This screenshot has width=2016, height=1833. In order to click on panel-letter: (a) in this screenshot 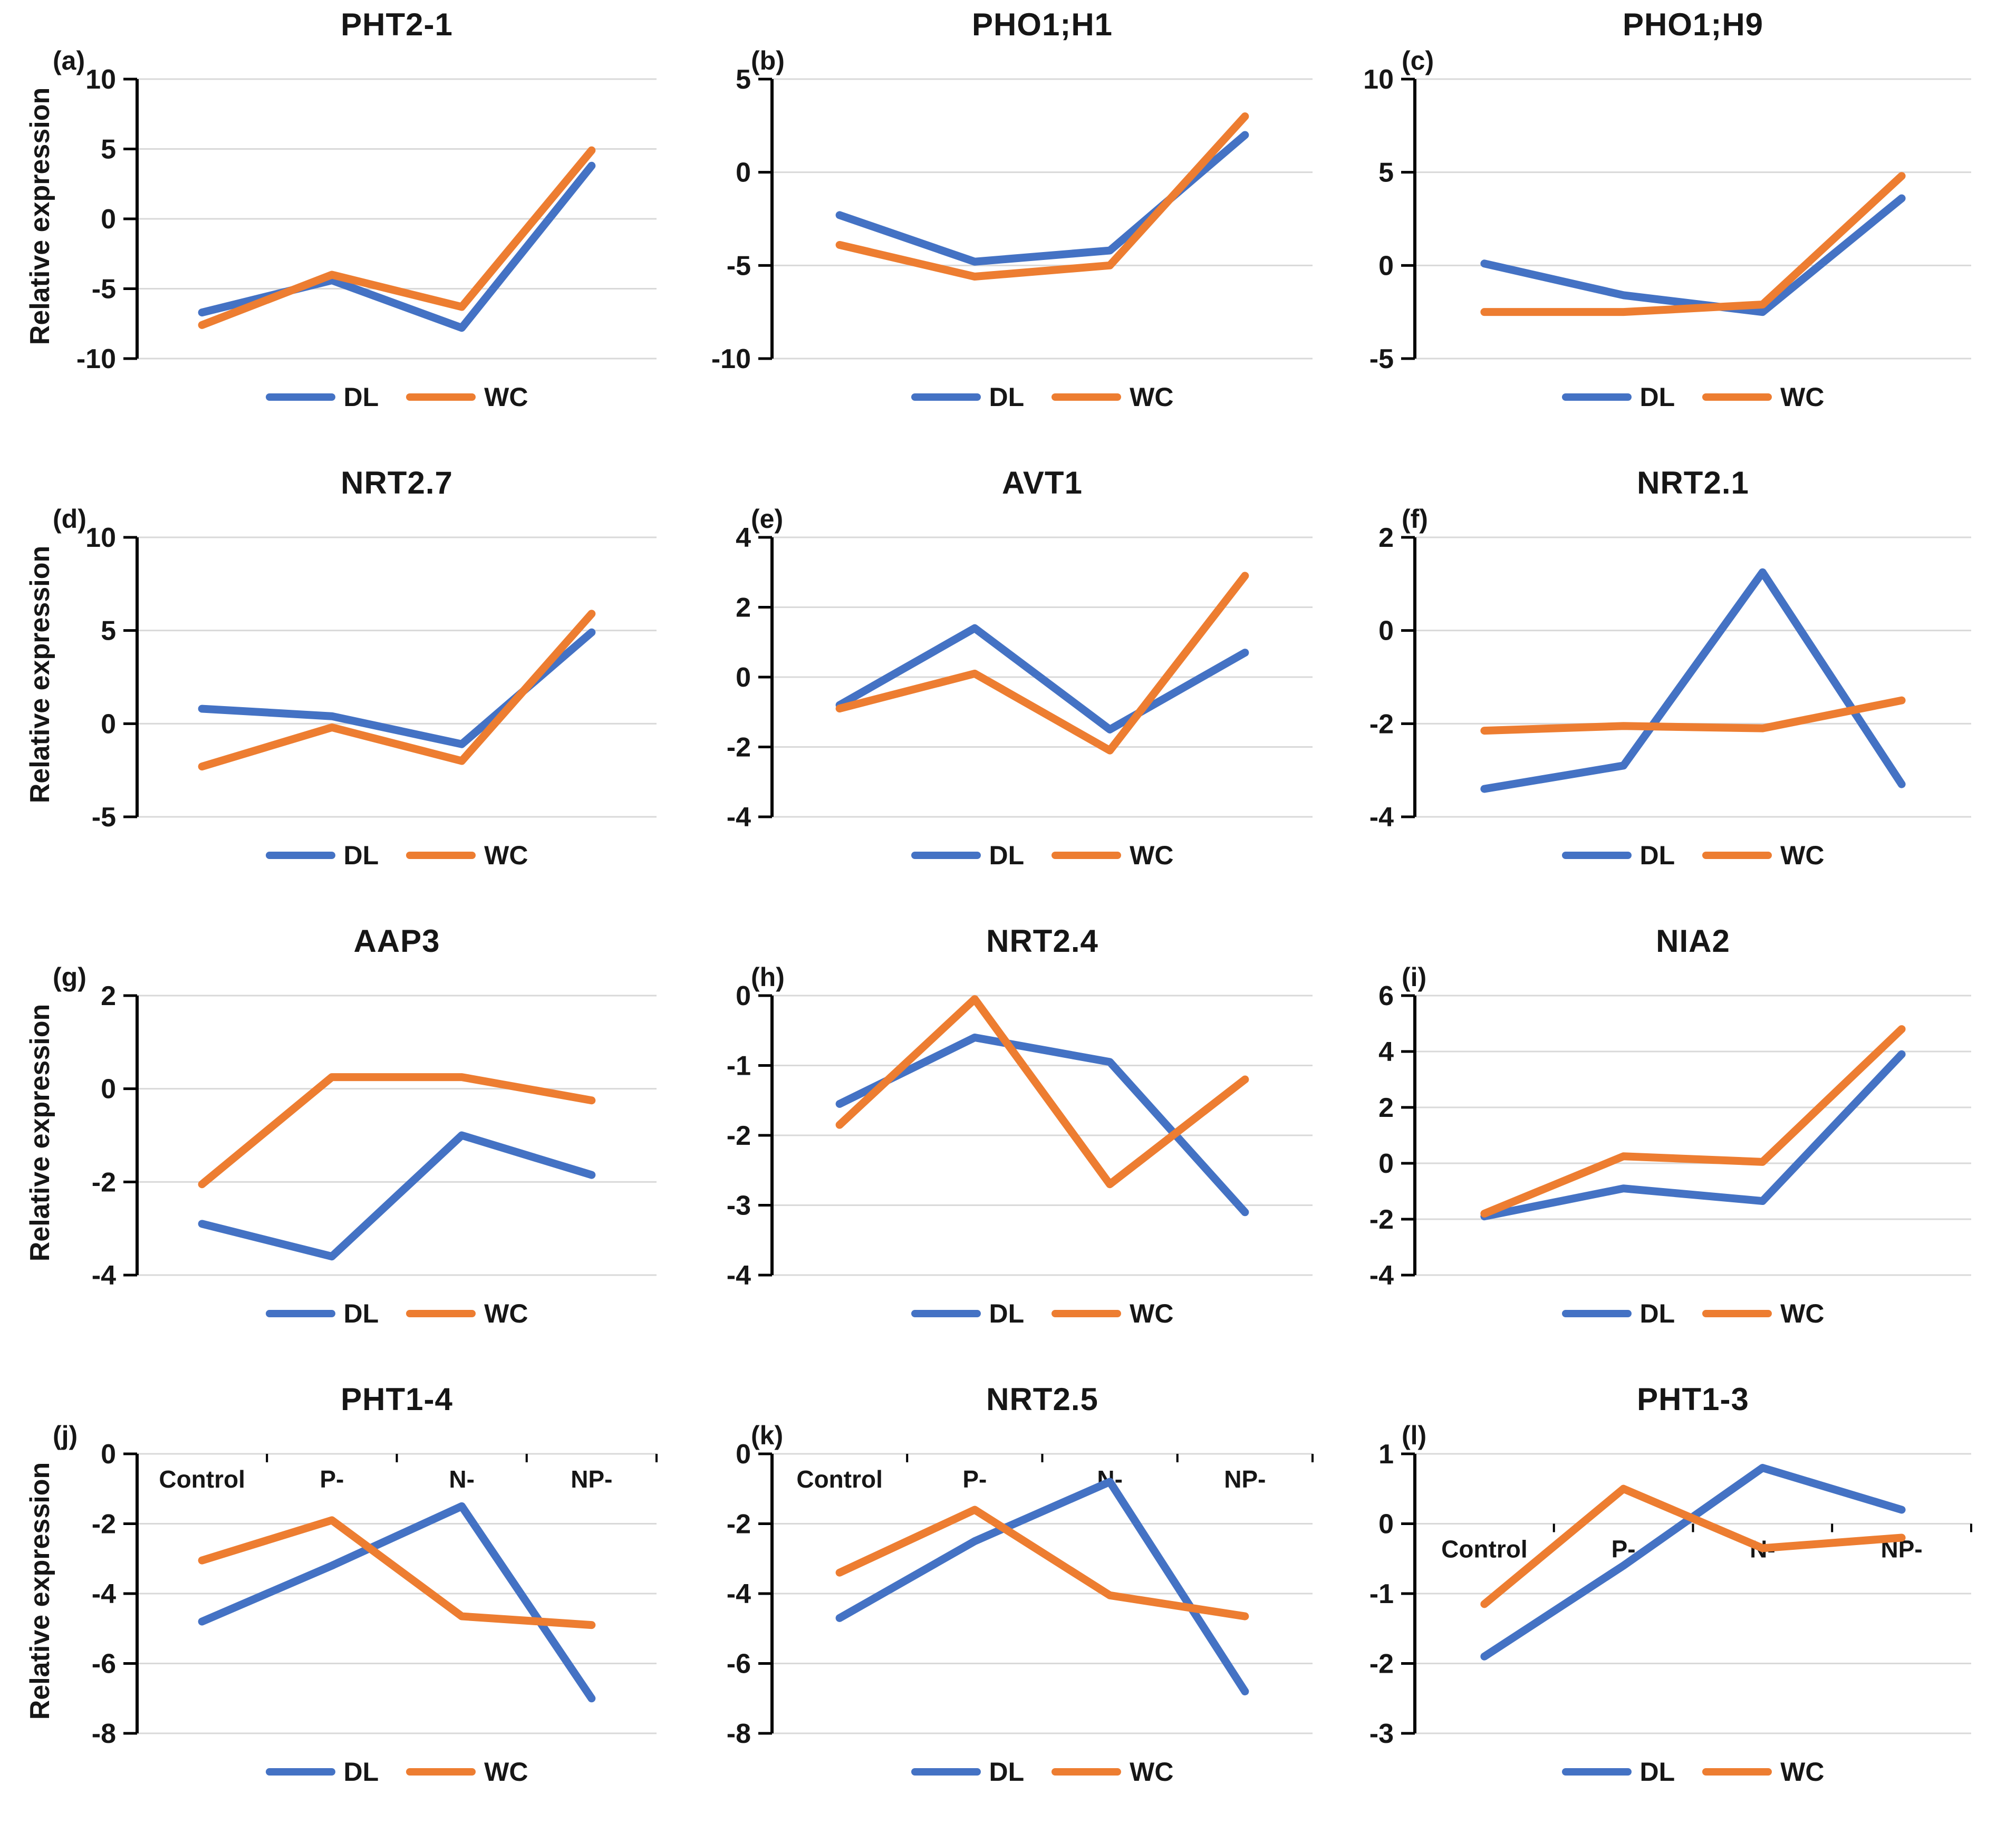, I will do `click(69, 61)`.